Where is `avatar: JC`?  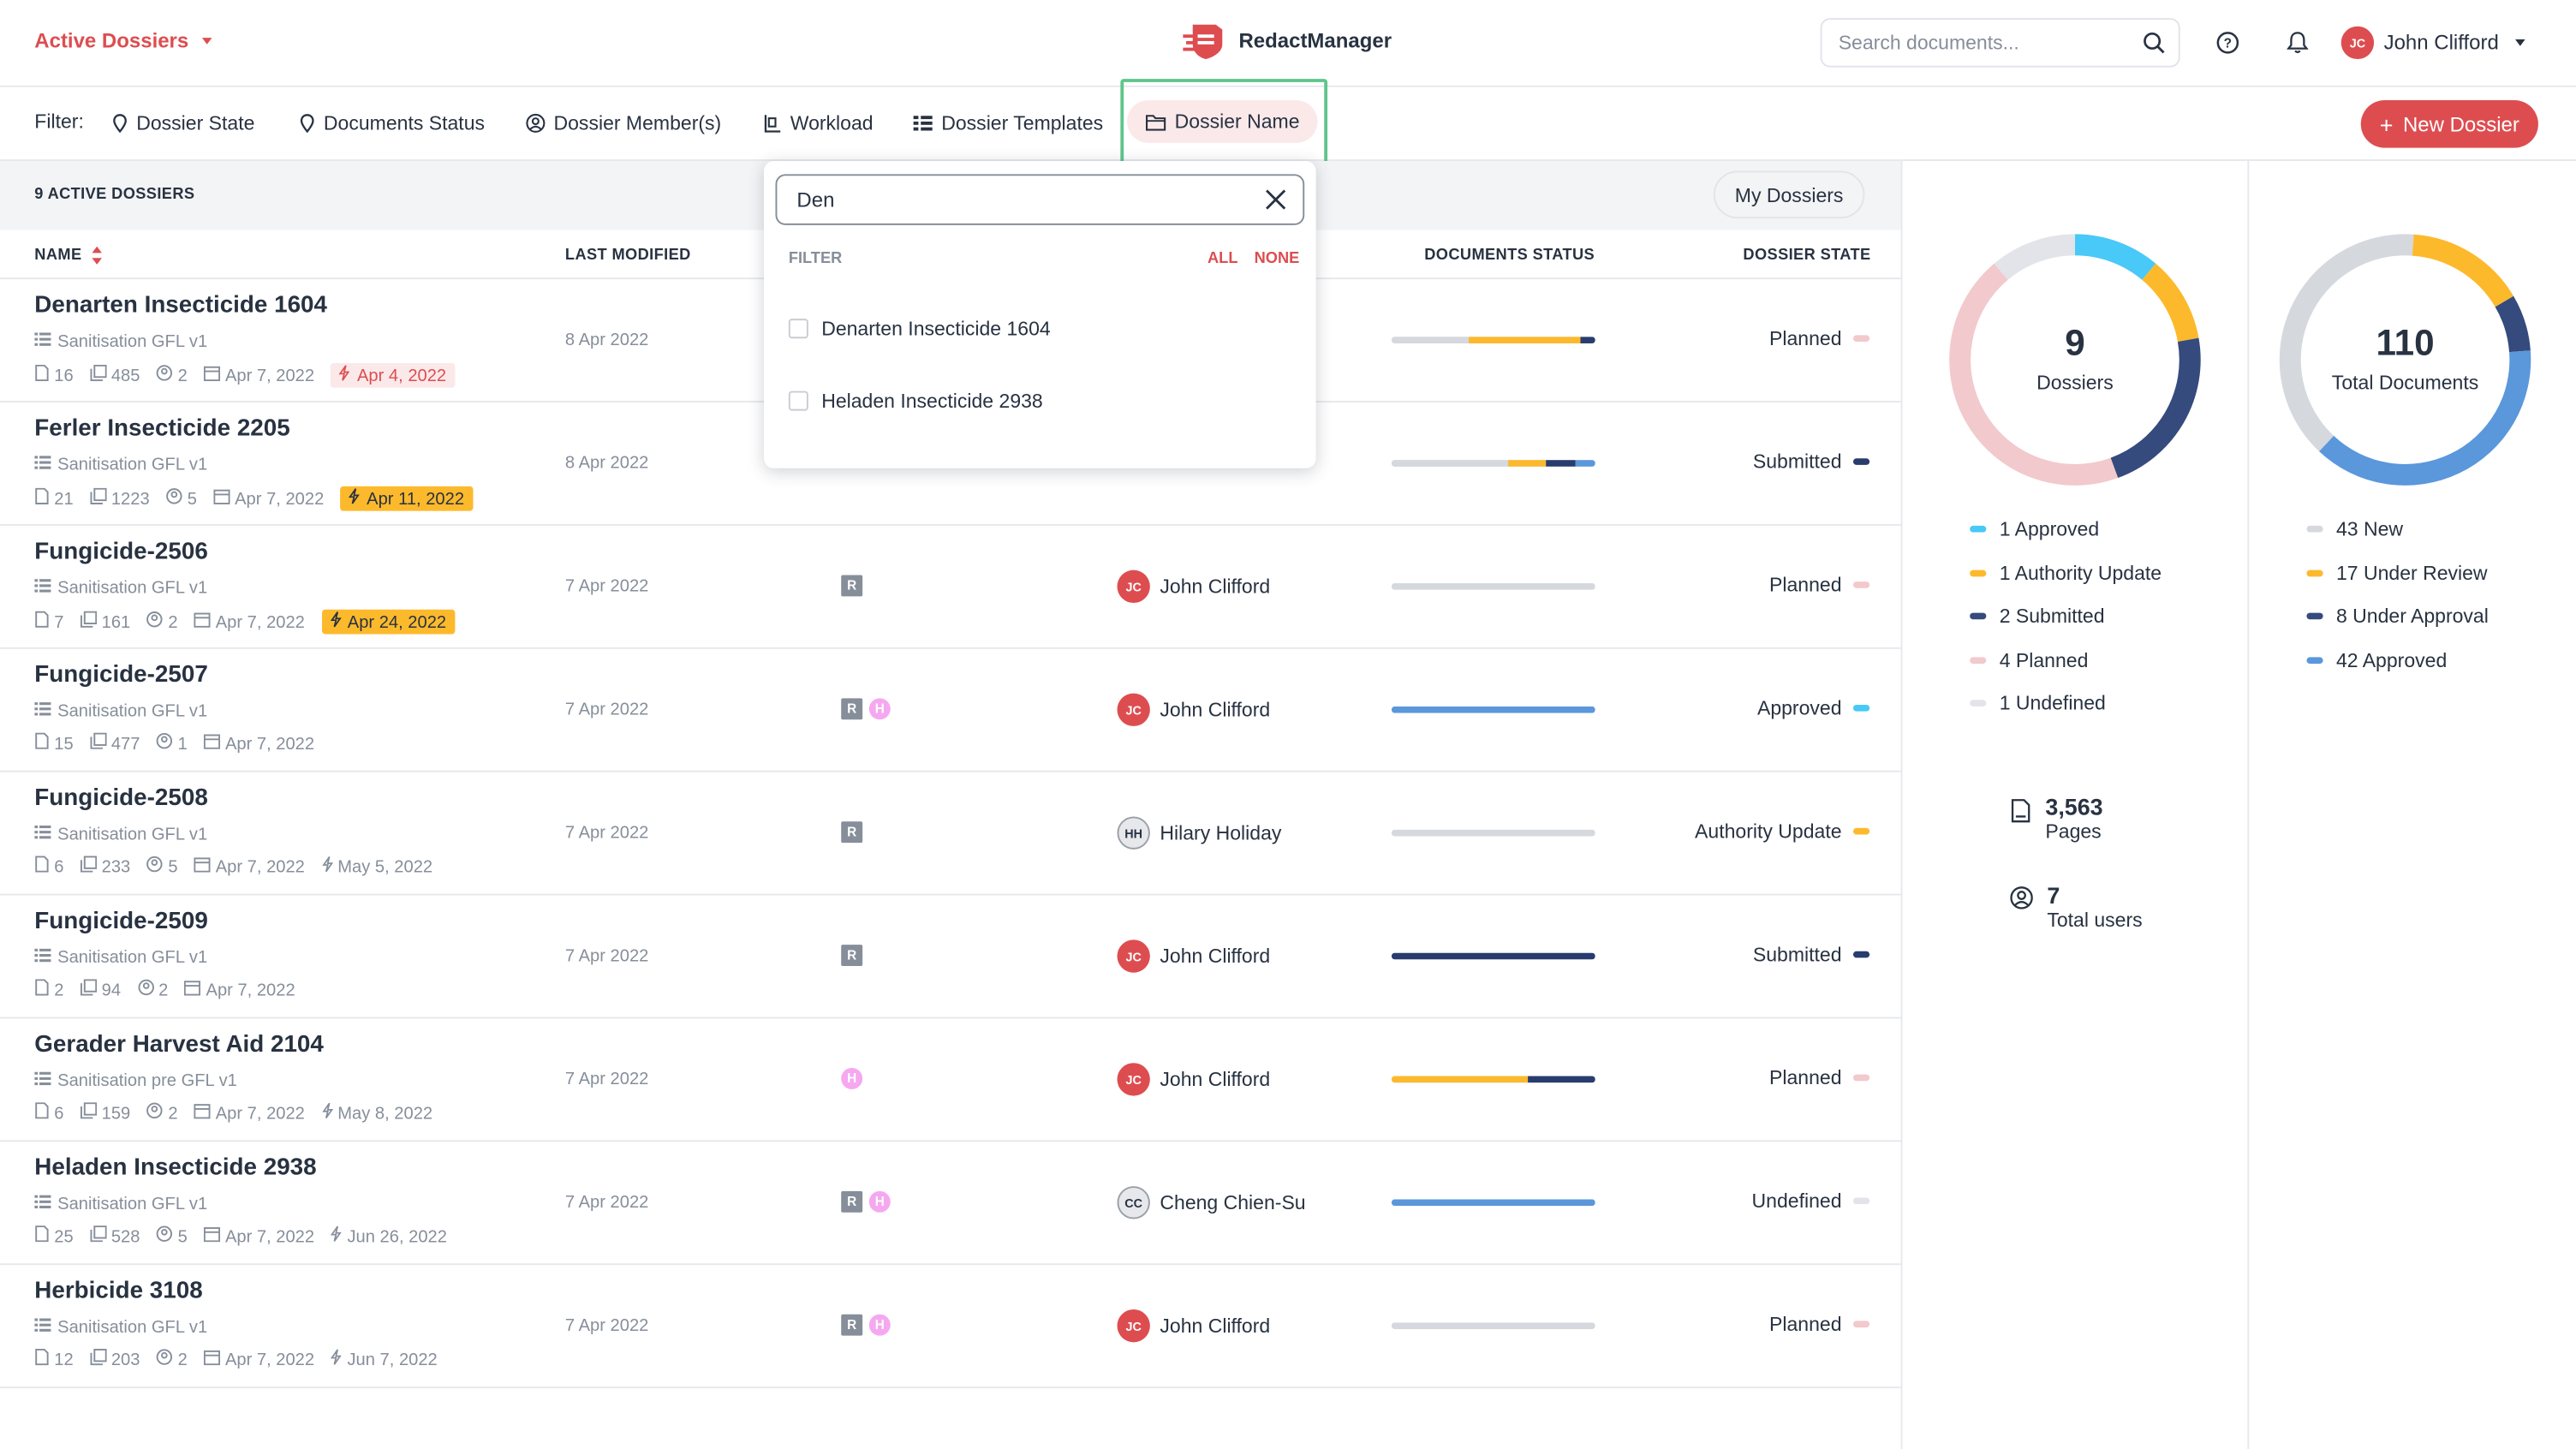
avatar: JC is located at coordinates (2357, 43).